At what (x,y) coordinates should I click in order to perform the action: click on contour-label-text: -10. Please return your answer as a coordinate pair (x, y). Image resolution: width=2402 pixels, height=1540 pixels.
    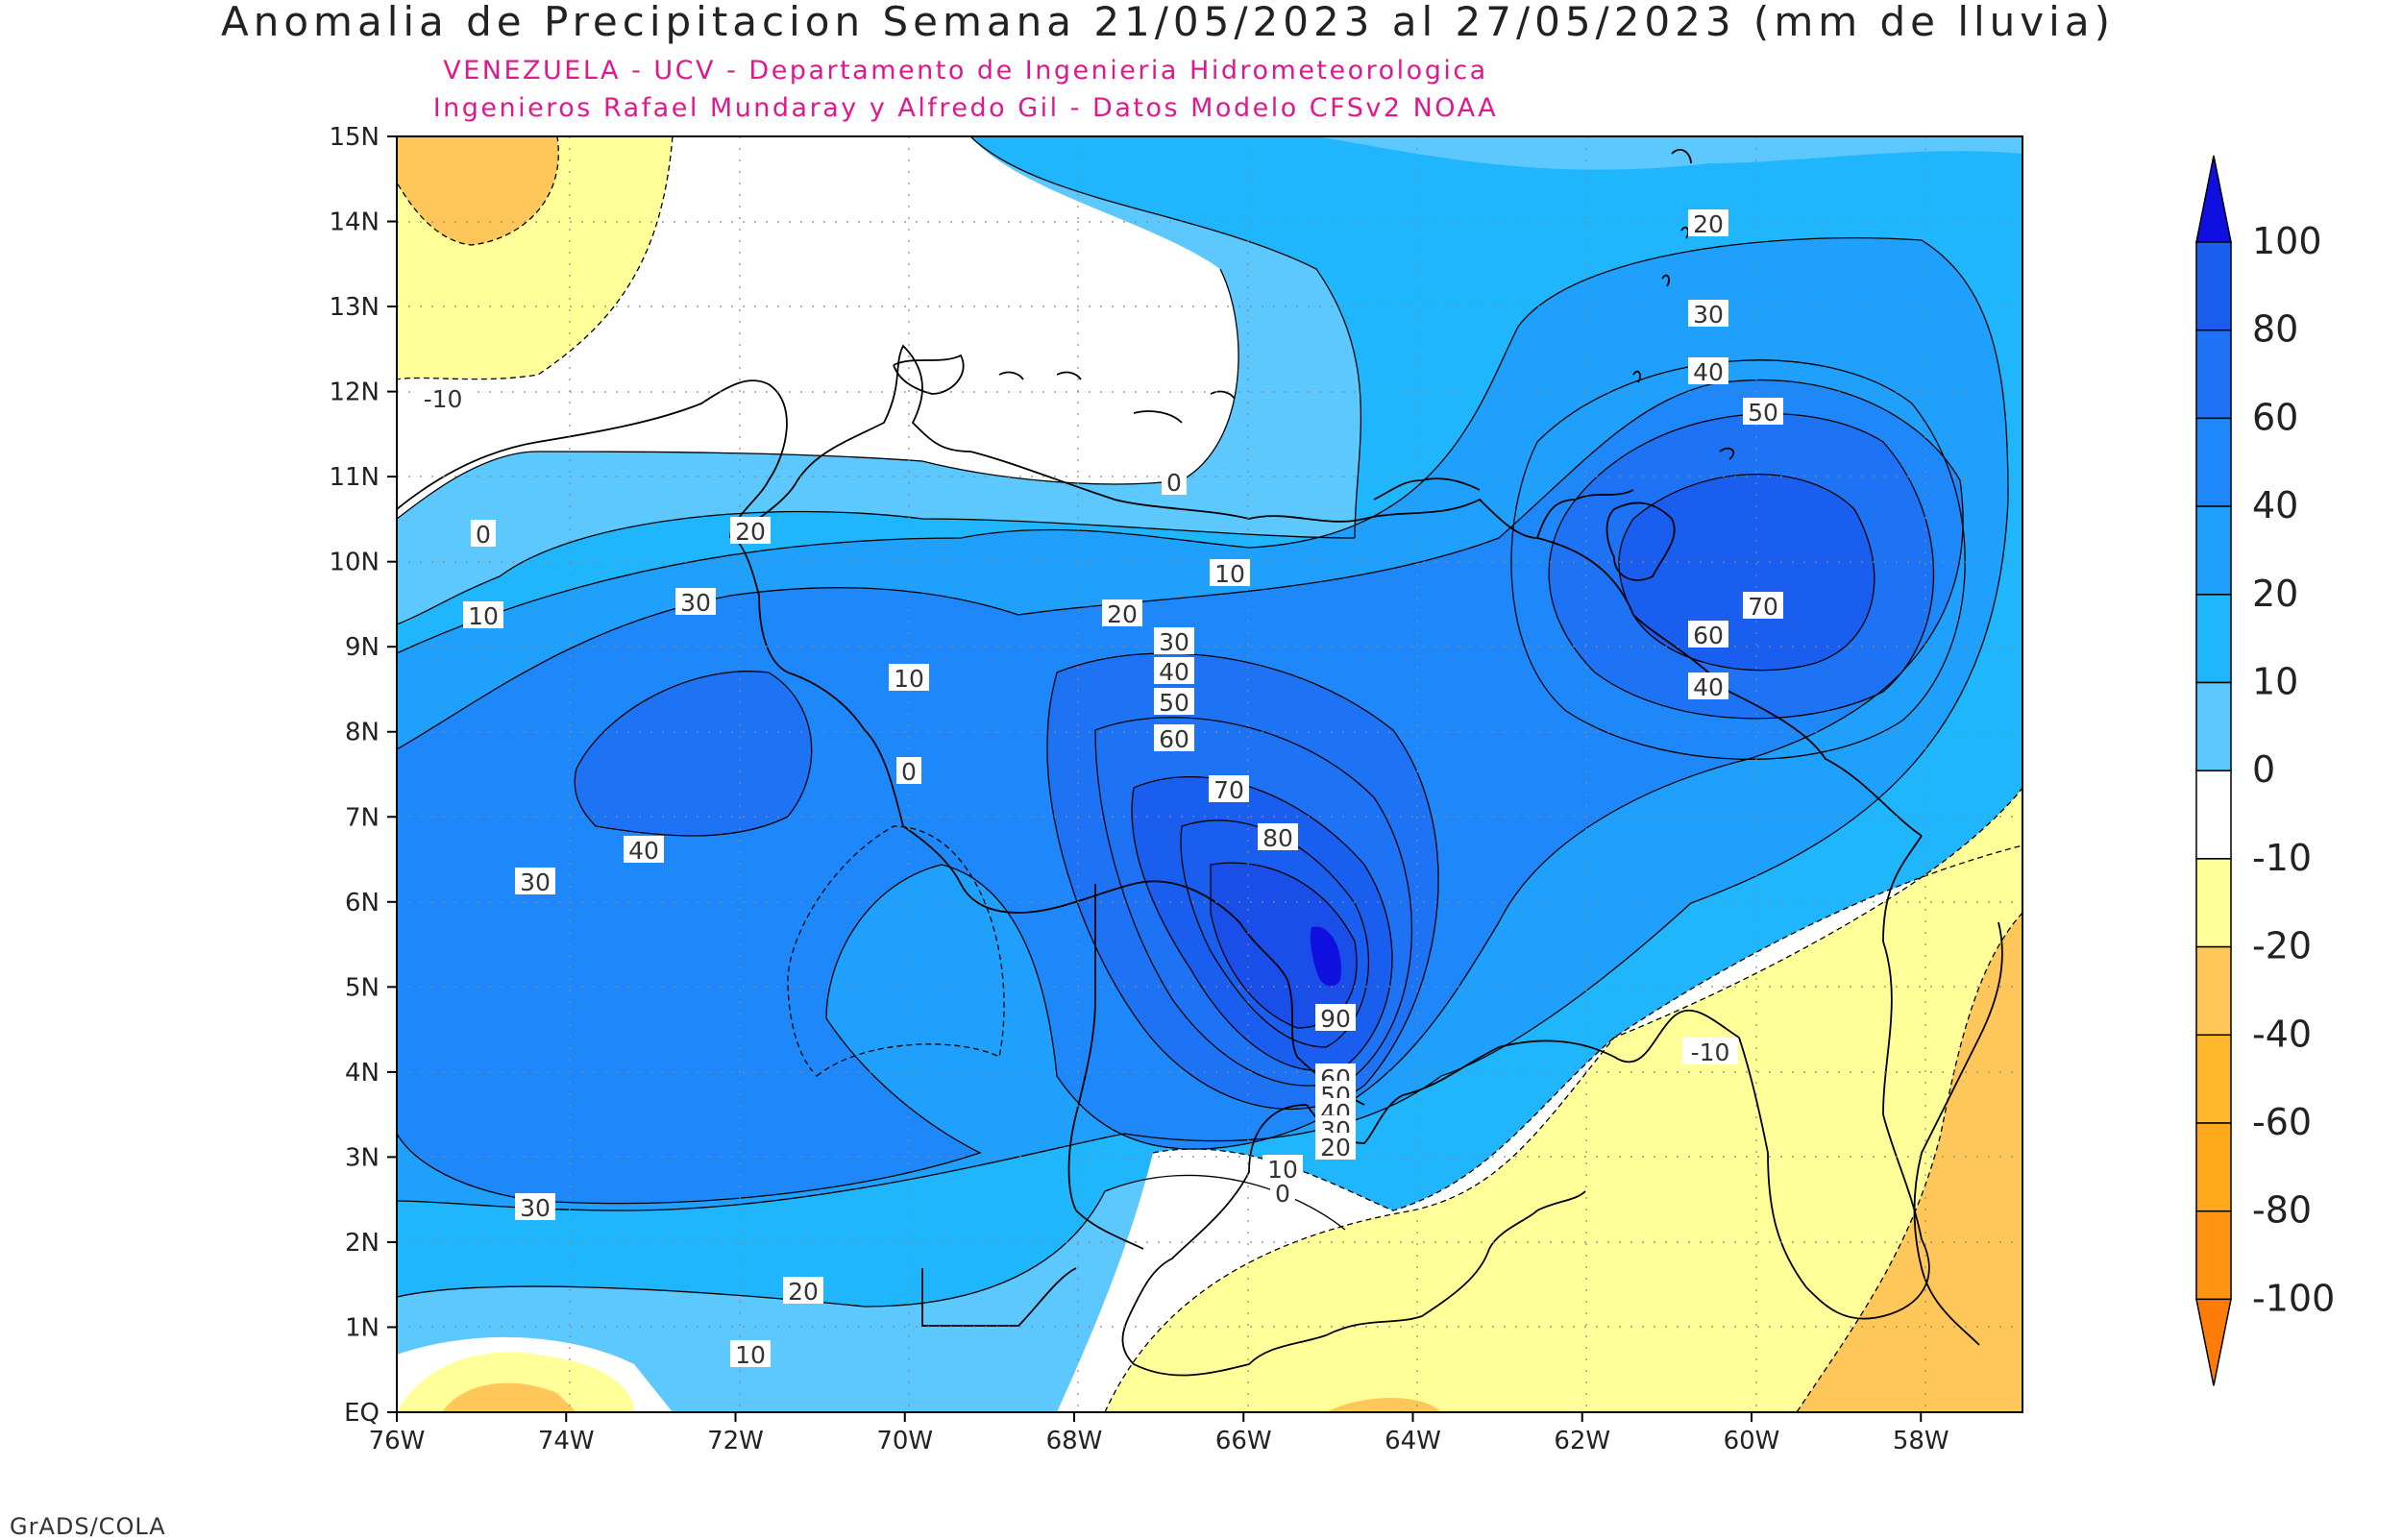
    Looking at the image, I should click on (443, 399).